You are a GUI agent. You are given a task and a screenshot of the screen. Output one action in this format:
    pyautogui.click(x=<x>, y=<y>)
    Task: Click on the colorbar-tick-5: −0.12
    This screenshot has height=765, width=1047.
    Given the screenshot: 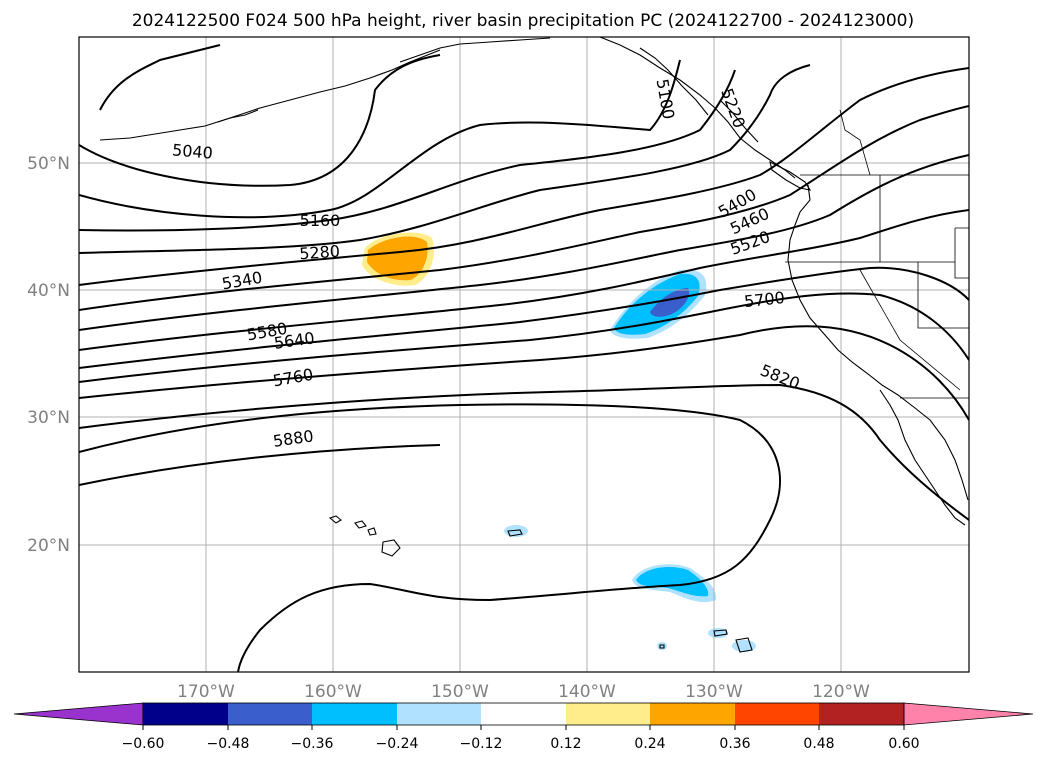 What is the action you would take?
    pyautogui.click(x=481, y=744)
    